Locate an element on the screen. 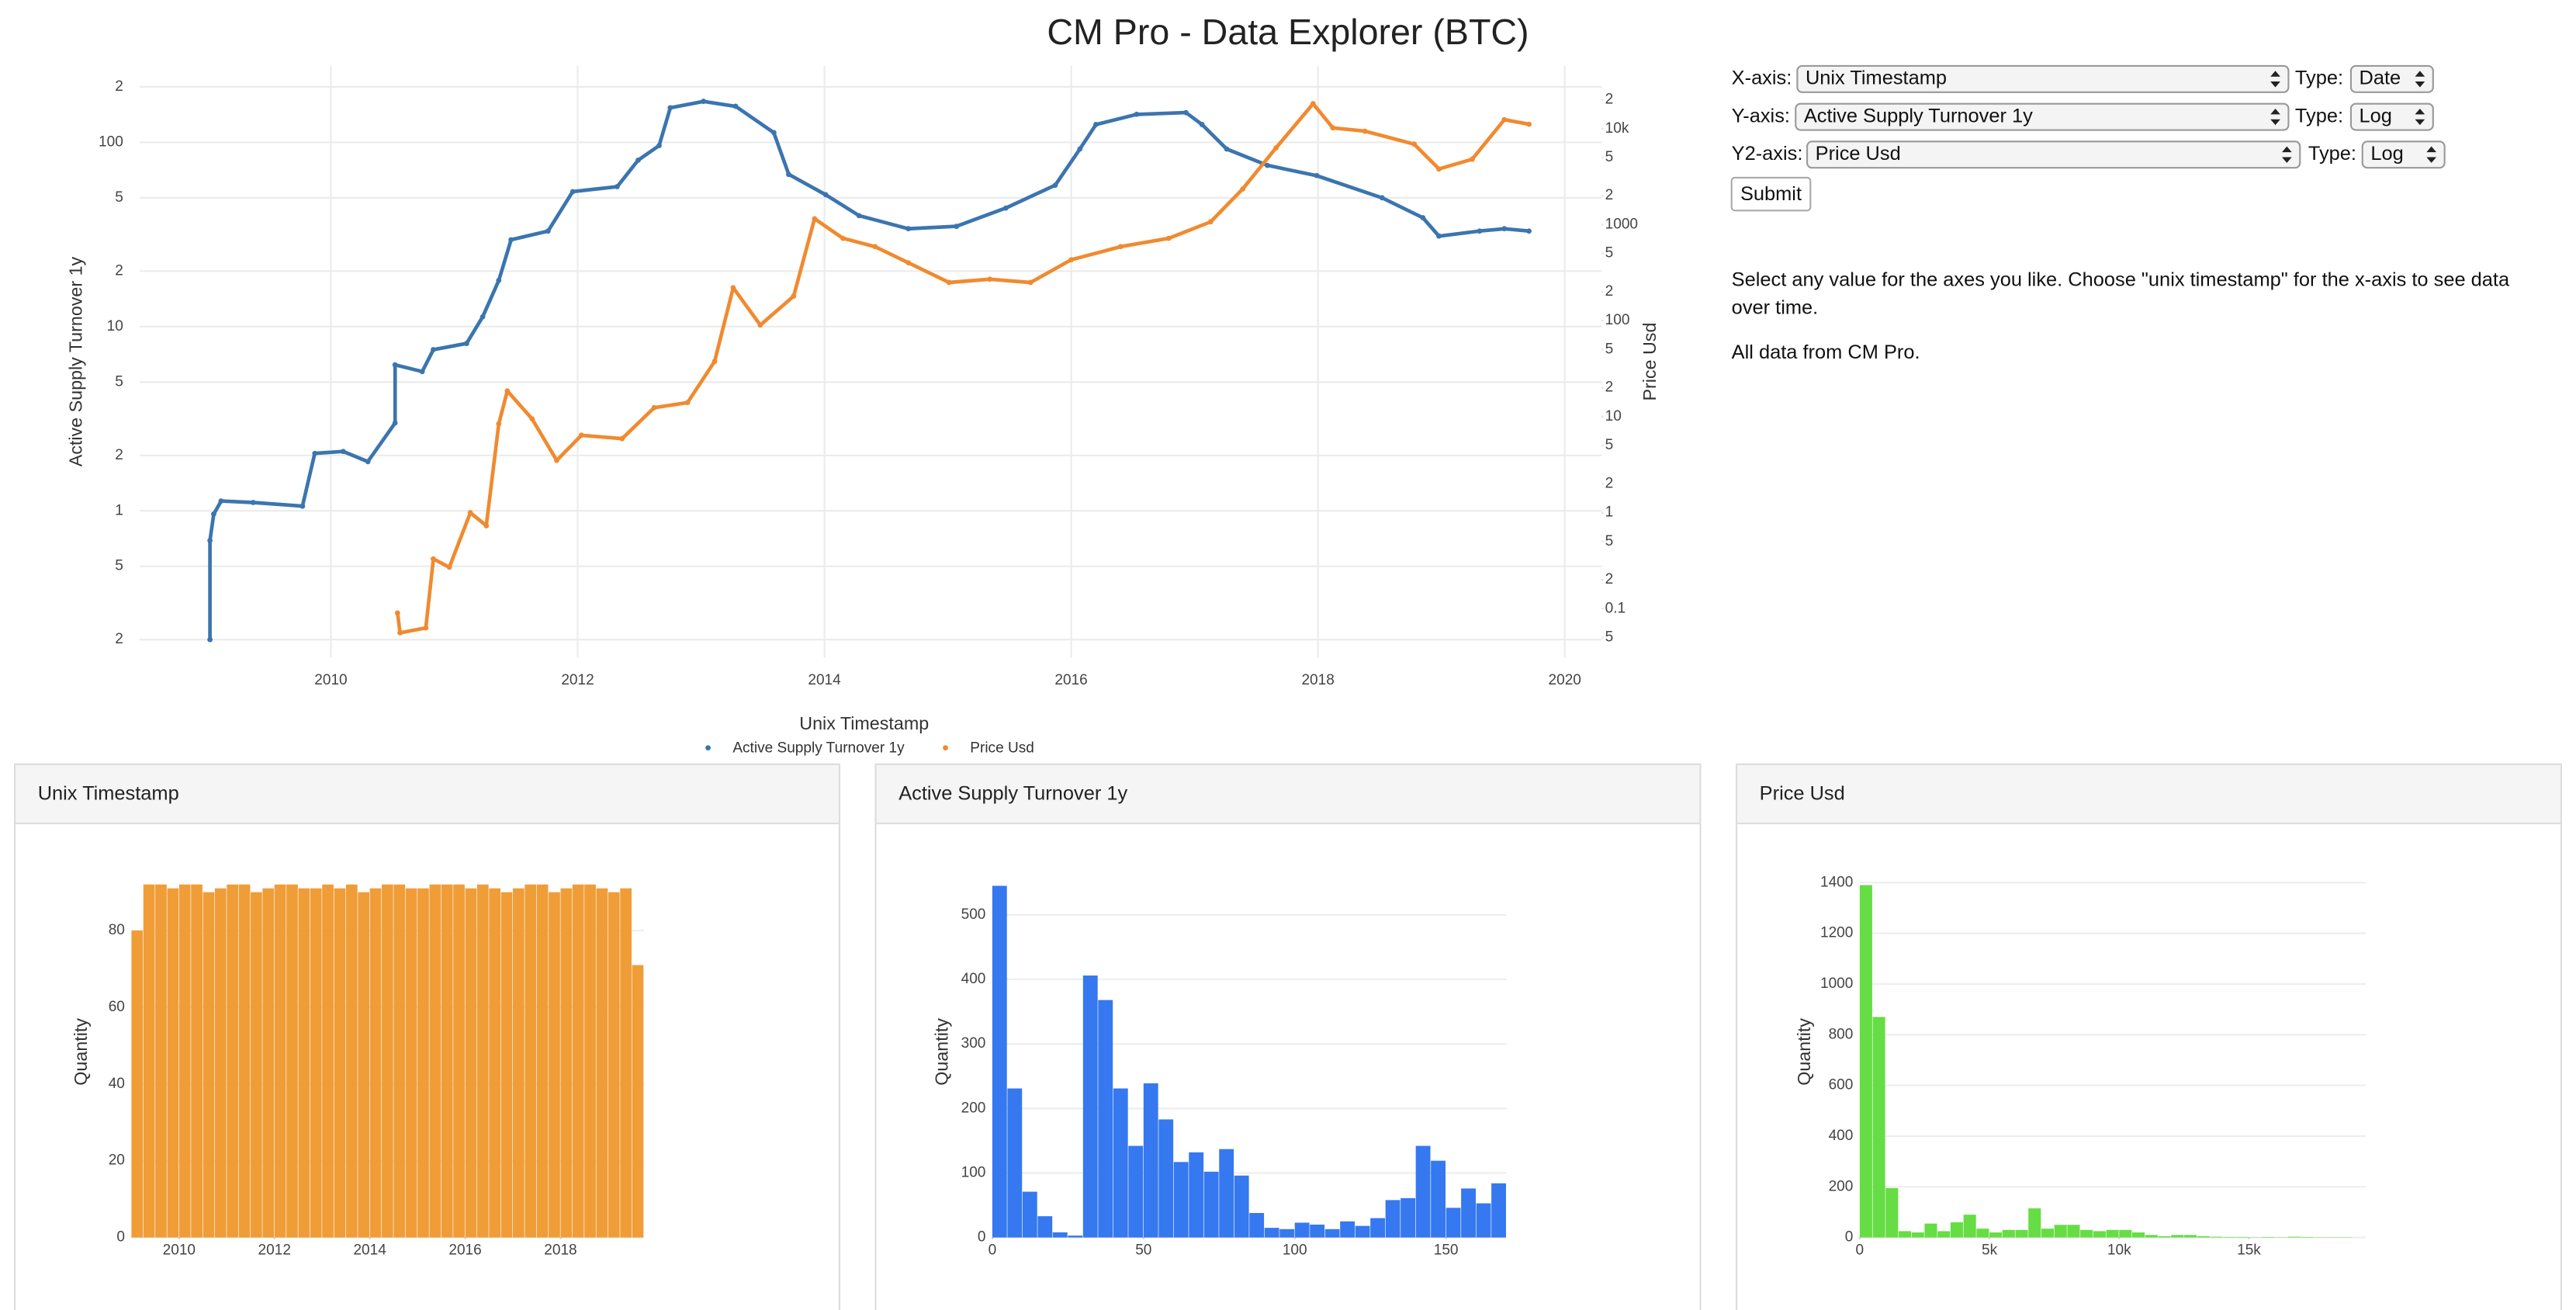 The image size is (2576, 1310). x-tick-label: 150 is located at coordinates (1446, 1250).